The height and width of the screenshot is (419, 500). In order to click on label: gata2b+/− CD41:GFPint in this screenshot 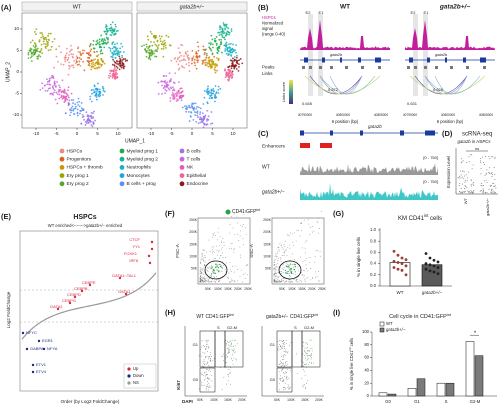, I will do `click(292, 316)`.